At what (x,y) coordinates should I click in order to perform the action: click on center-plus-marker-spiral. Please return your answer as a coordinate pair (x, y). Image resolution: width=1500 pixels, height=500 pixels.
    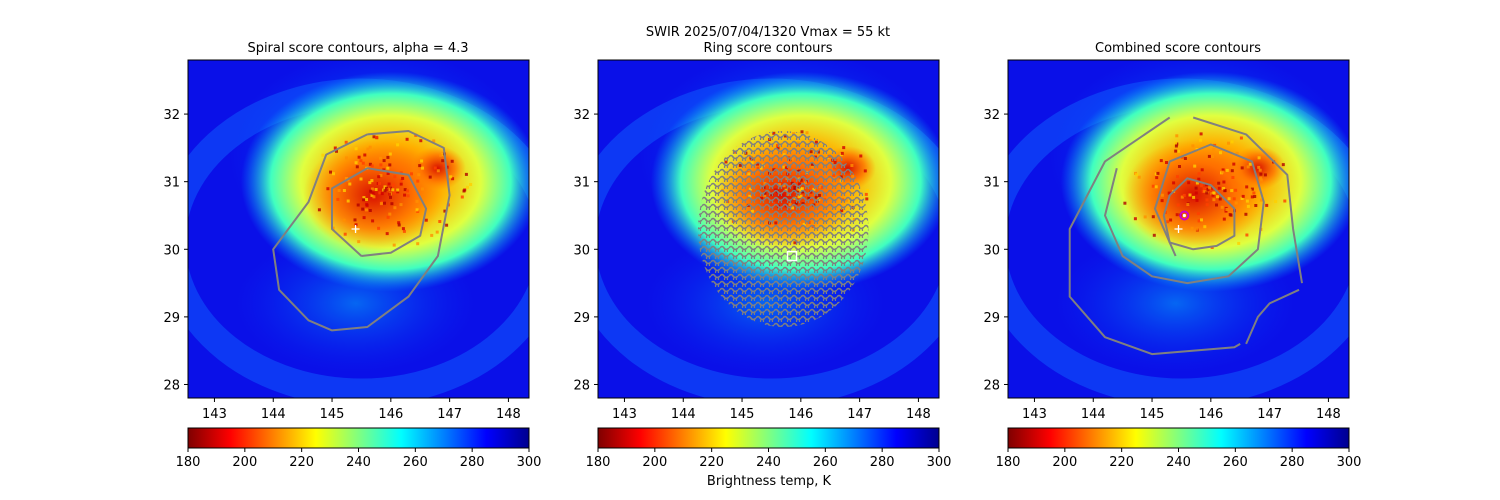
    Looking at the image, I should click on (355, 229).